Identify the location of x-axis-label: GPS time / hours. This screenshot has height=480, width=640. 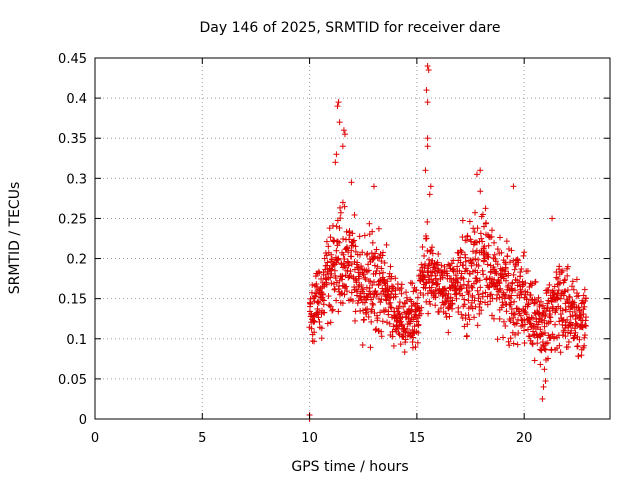
(349, 467).